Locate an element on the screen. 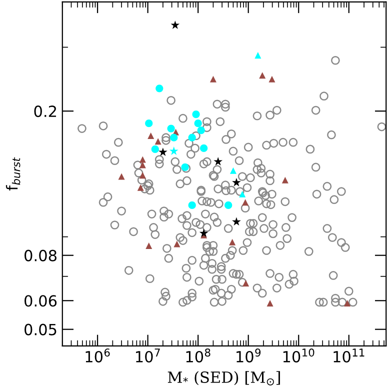 This screenshot has height=390, width=390. x-tick-label: 10$^{9}$ is located at coordinates (248, 355).